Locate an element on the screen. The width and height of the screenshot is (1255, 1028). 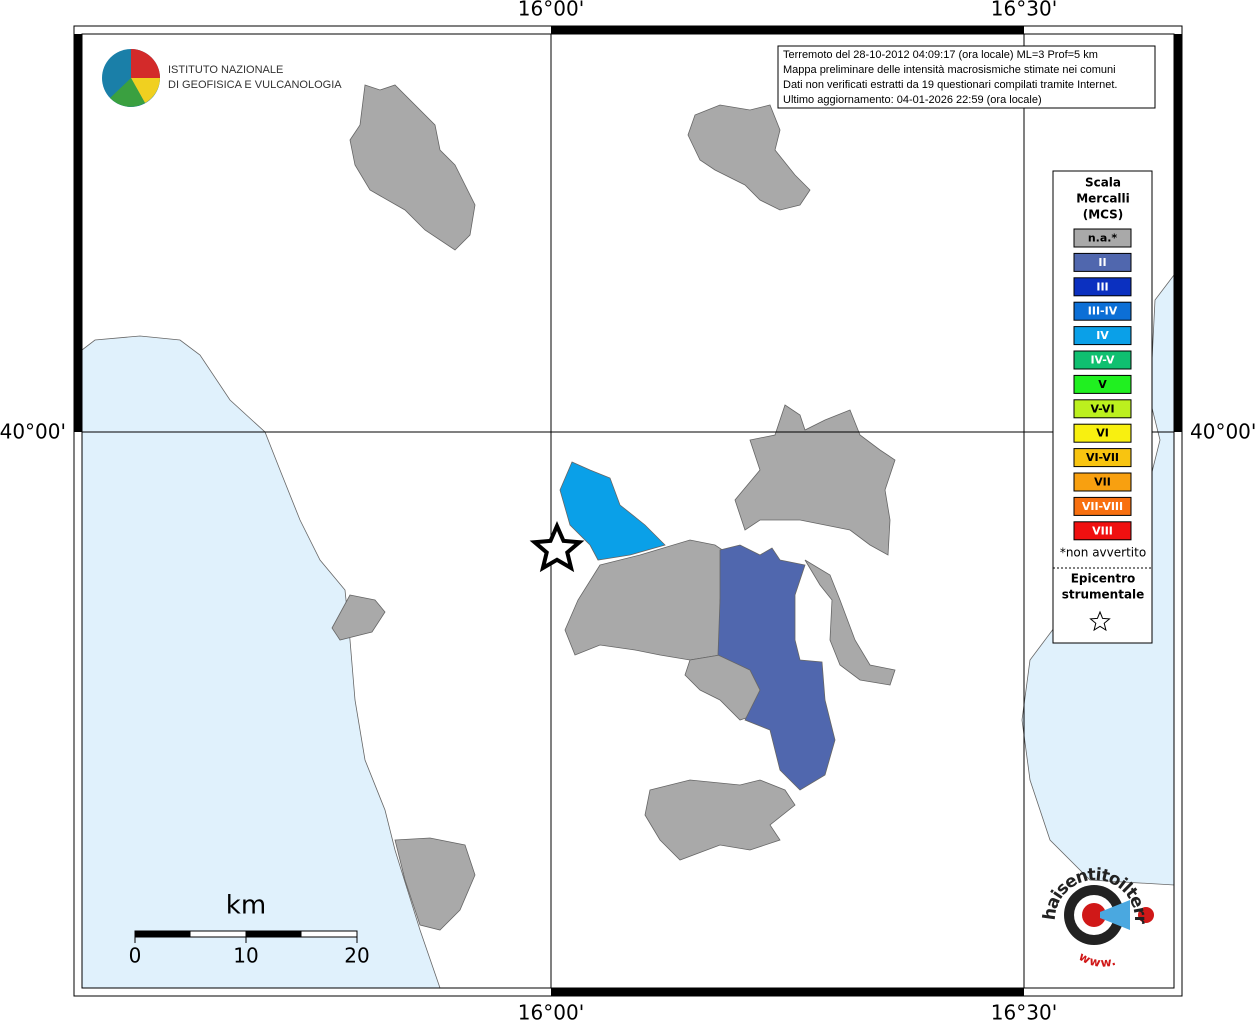
legend-label: VI-VII is located at coordinates (1102, 457).